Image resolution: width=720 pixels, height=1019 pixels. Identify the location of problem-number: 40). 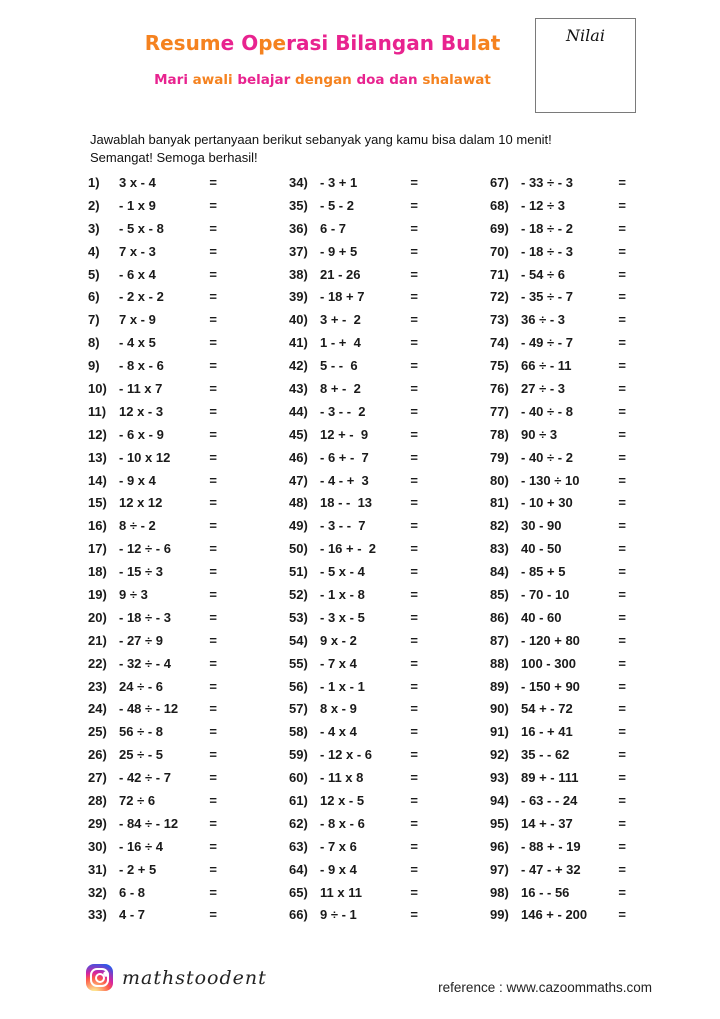
(298, 320).